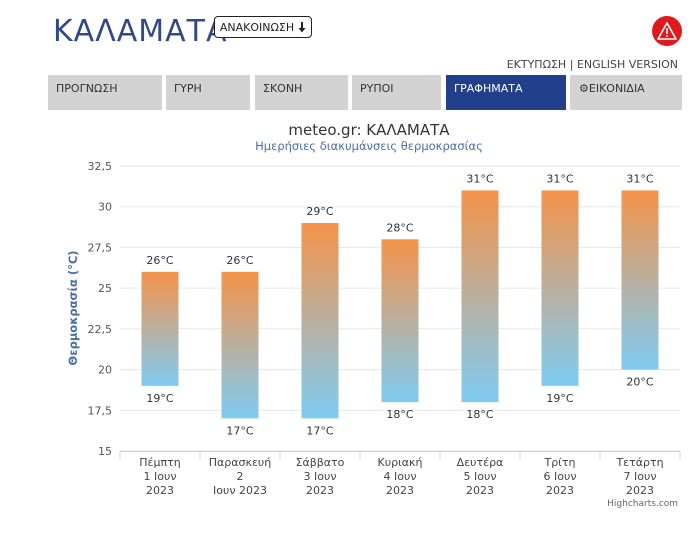 This screenshot has width=698, height=555. What do you see at coordinates (100, 410) in the screenshot?
I see `y-tick-label: 17,5` at bounding box center [100, 410].